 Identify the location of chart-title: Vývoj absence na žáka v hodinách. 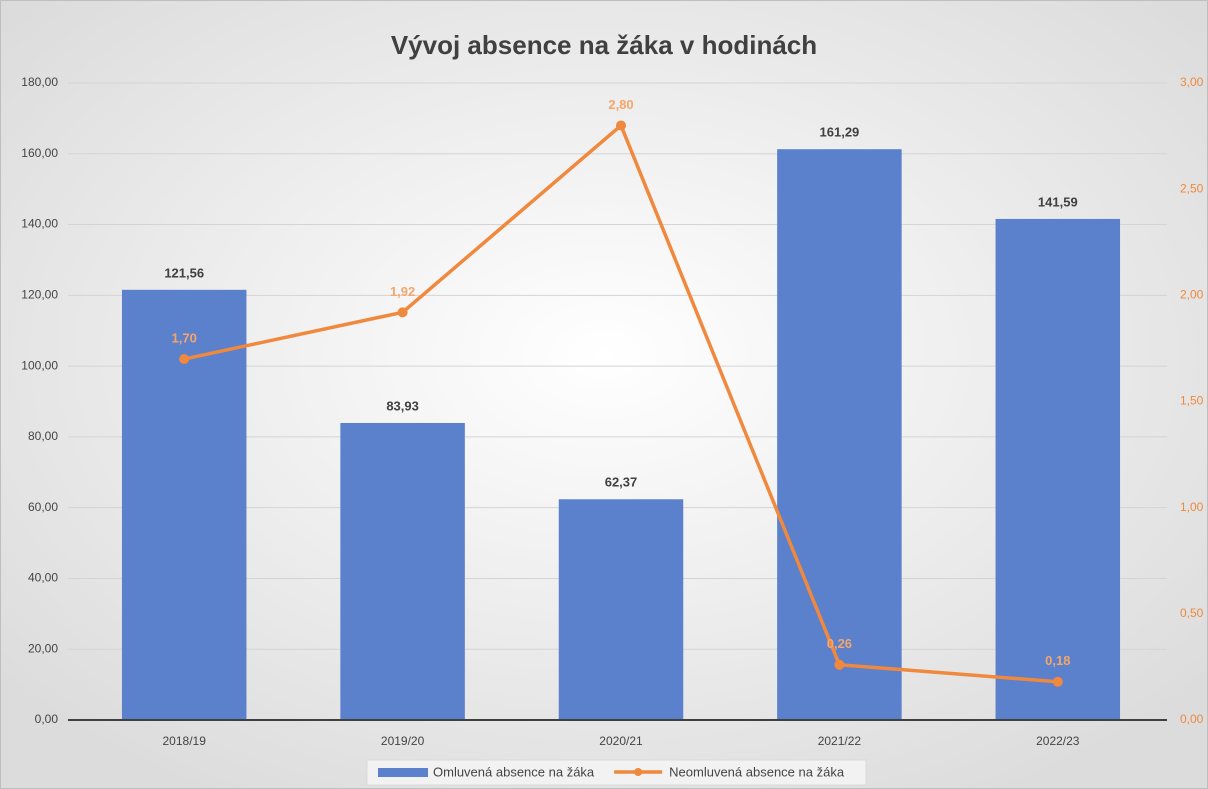
(604, 45).